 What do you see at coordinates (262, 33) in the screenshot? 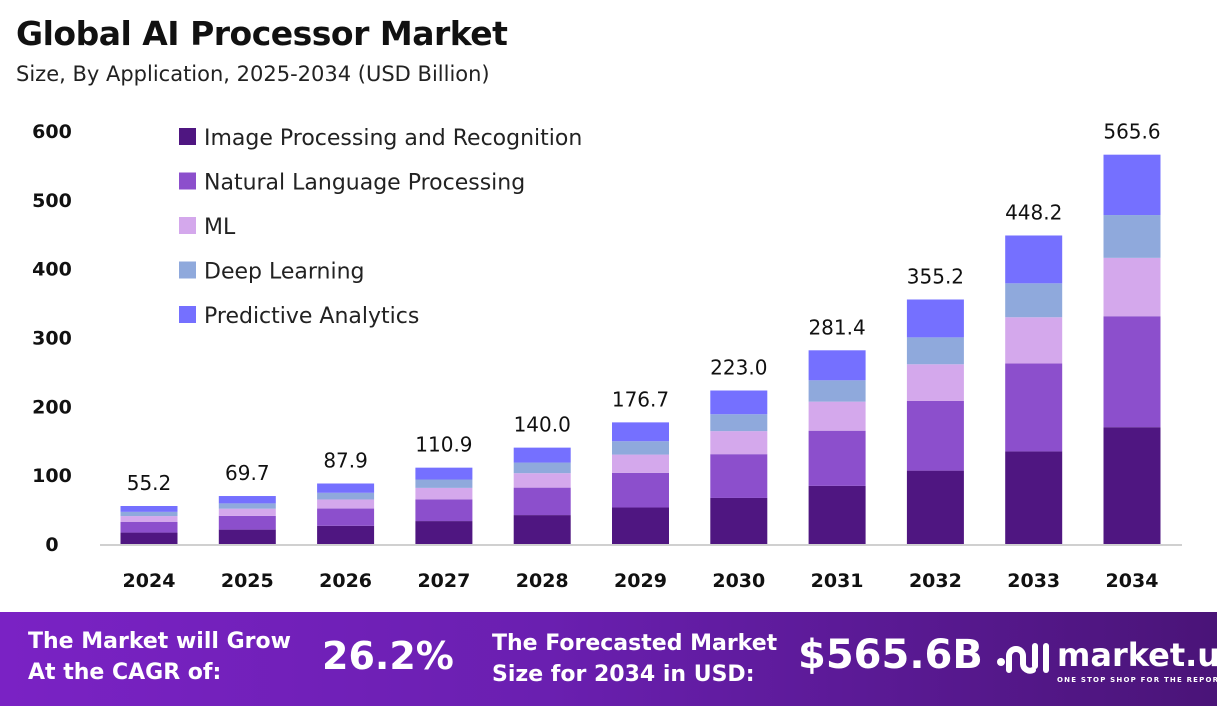
I see `chart-title: Global AI Processor Market` at bounding box center [262, 33].